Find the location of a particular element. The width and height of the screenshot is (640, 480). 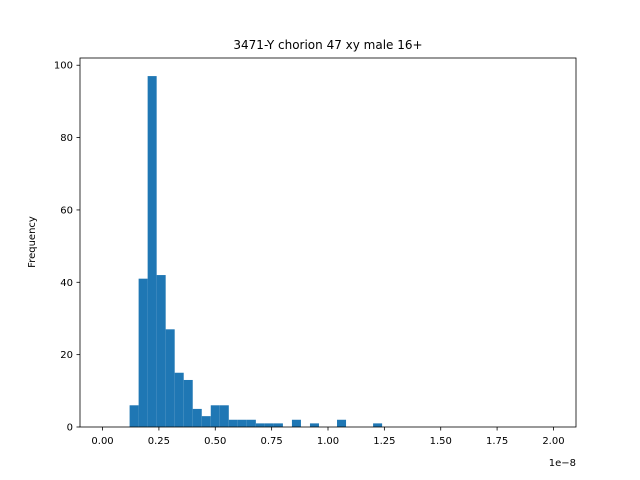

x-tick-label: 1.00 is located at coordinates (328, 441).